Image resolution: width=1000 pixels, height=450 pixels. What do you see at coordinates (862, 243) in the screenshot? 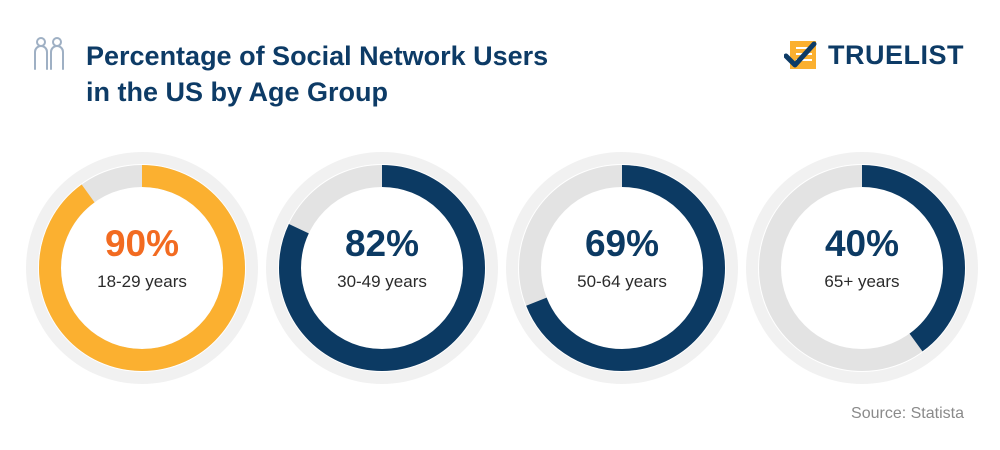
I see `donut-value-label: 40%` at bounding box center [862, 243].